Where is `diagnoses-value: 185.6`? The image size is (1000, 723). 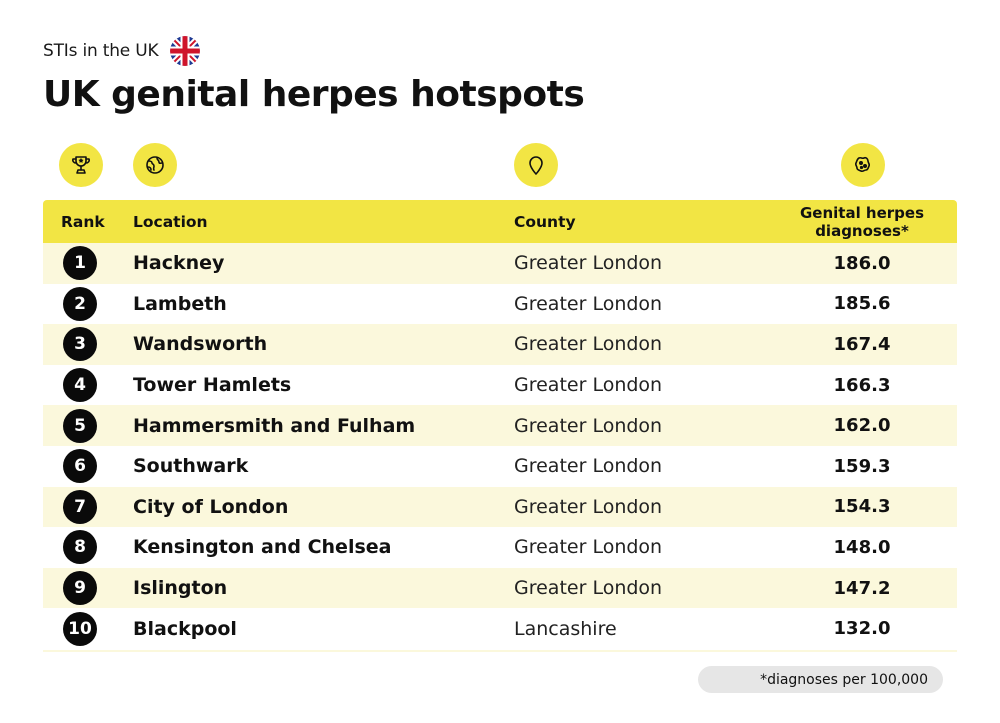 diagnoses-value: 185.6 is located at coordinates (862, 304).